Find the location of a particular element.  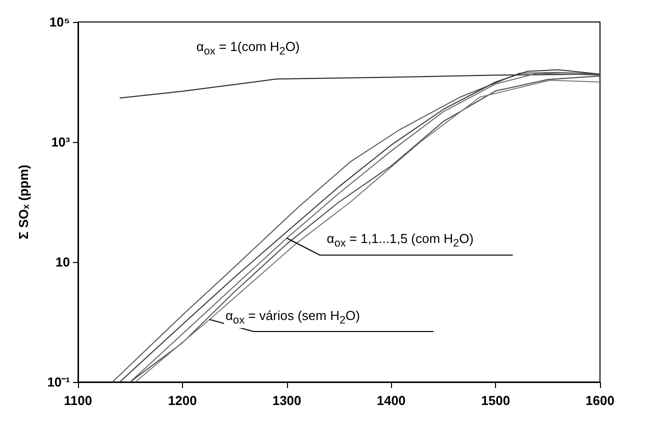

x-tick-label: 1300 is located at coordinates (287, 400).